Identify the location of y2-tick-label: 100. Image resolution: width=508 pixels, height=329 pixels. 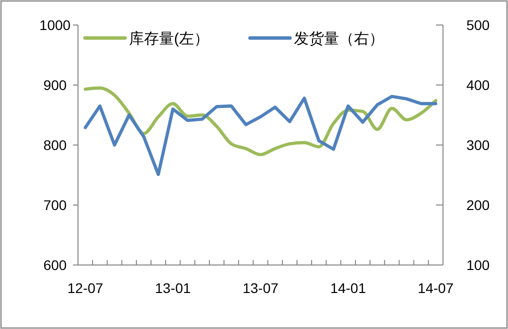
(478, 264).